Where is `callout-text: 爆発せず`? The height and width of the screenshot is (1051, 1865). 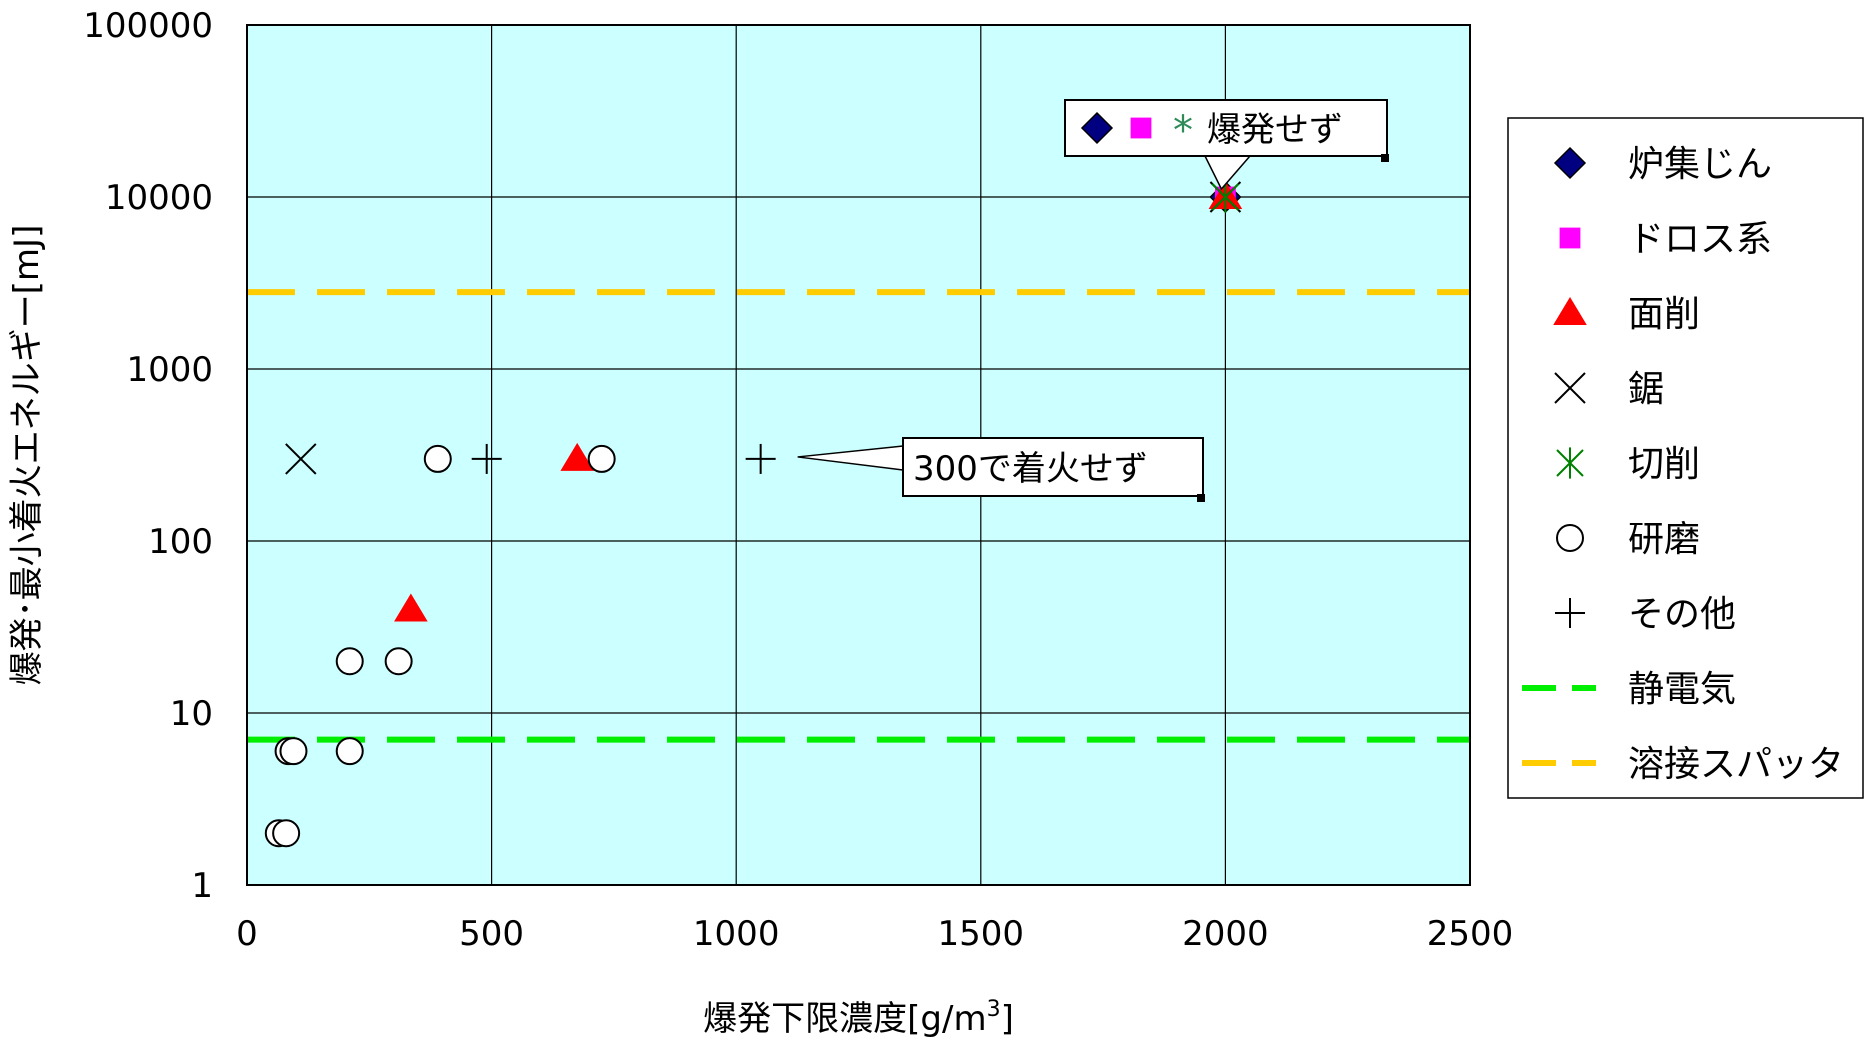
callout-text: 爆発せず is located at coordinates (1275, 130).